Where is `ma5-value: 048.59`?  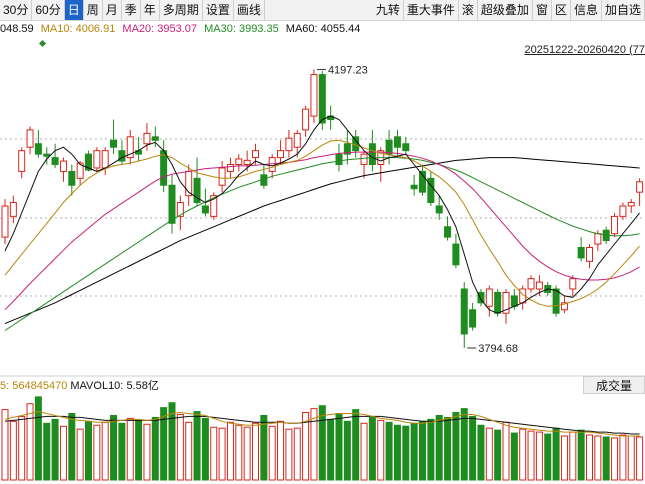
ma5-value: 048.59 is located at coordinates (17, 29).